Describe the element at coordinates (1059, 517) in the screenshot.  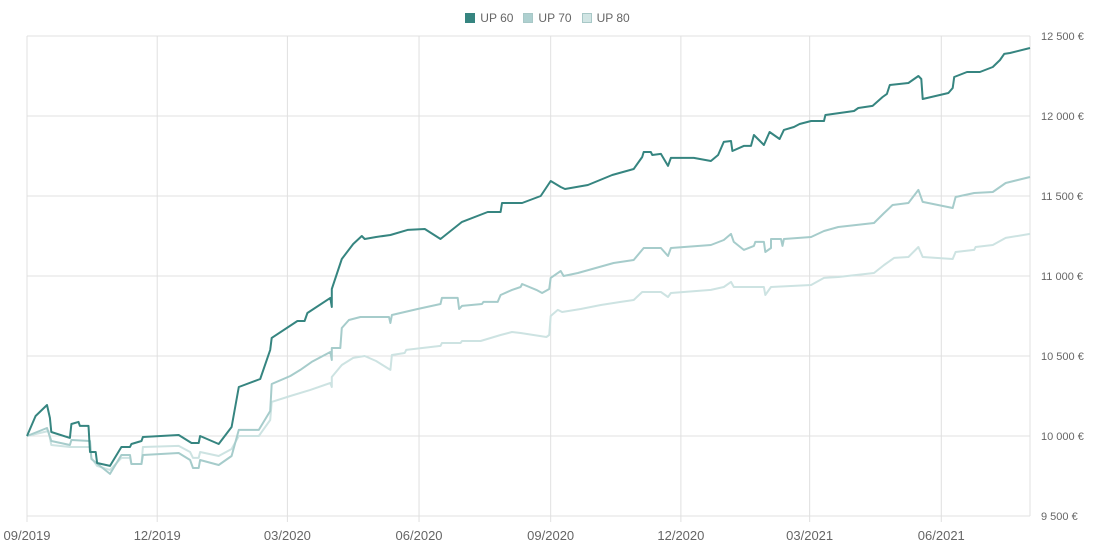
I see `y-tick-label: 9 500 €` at that location.